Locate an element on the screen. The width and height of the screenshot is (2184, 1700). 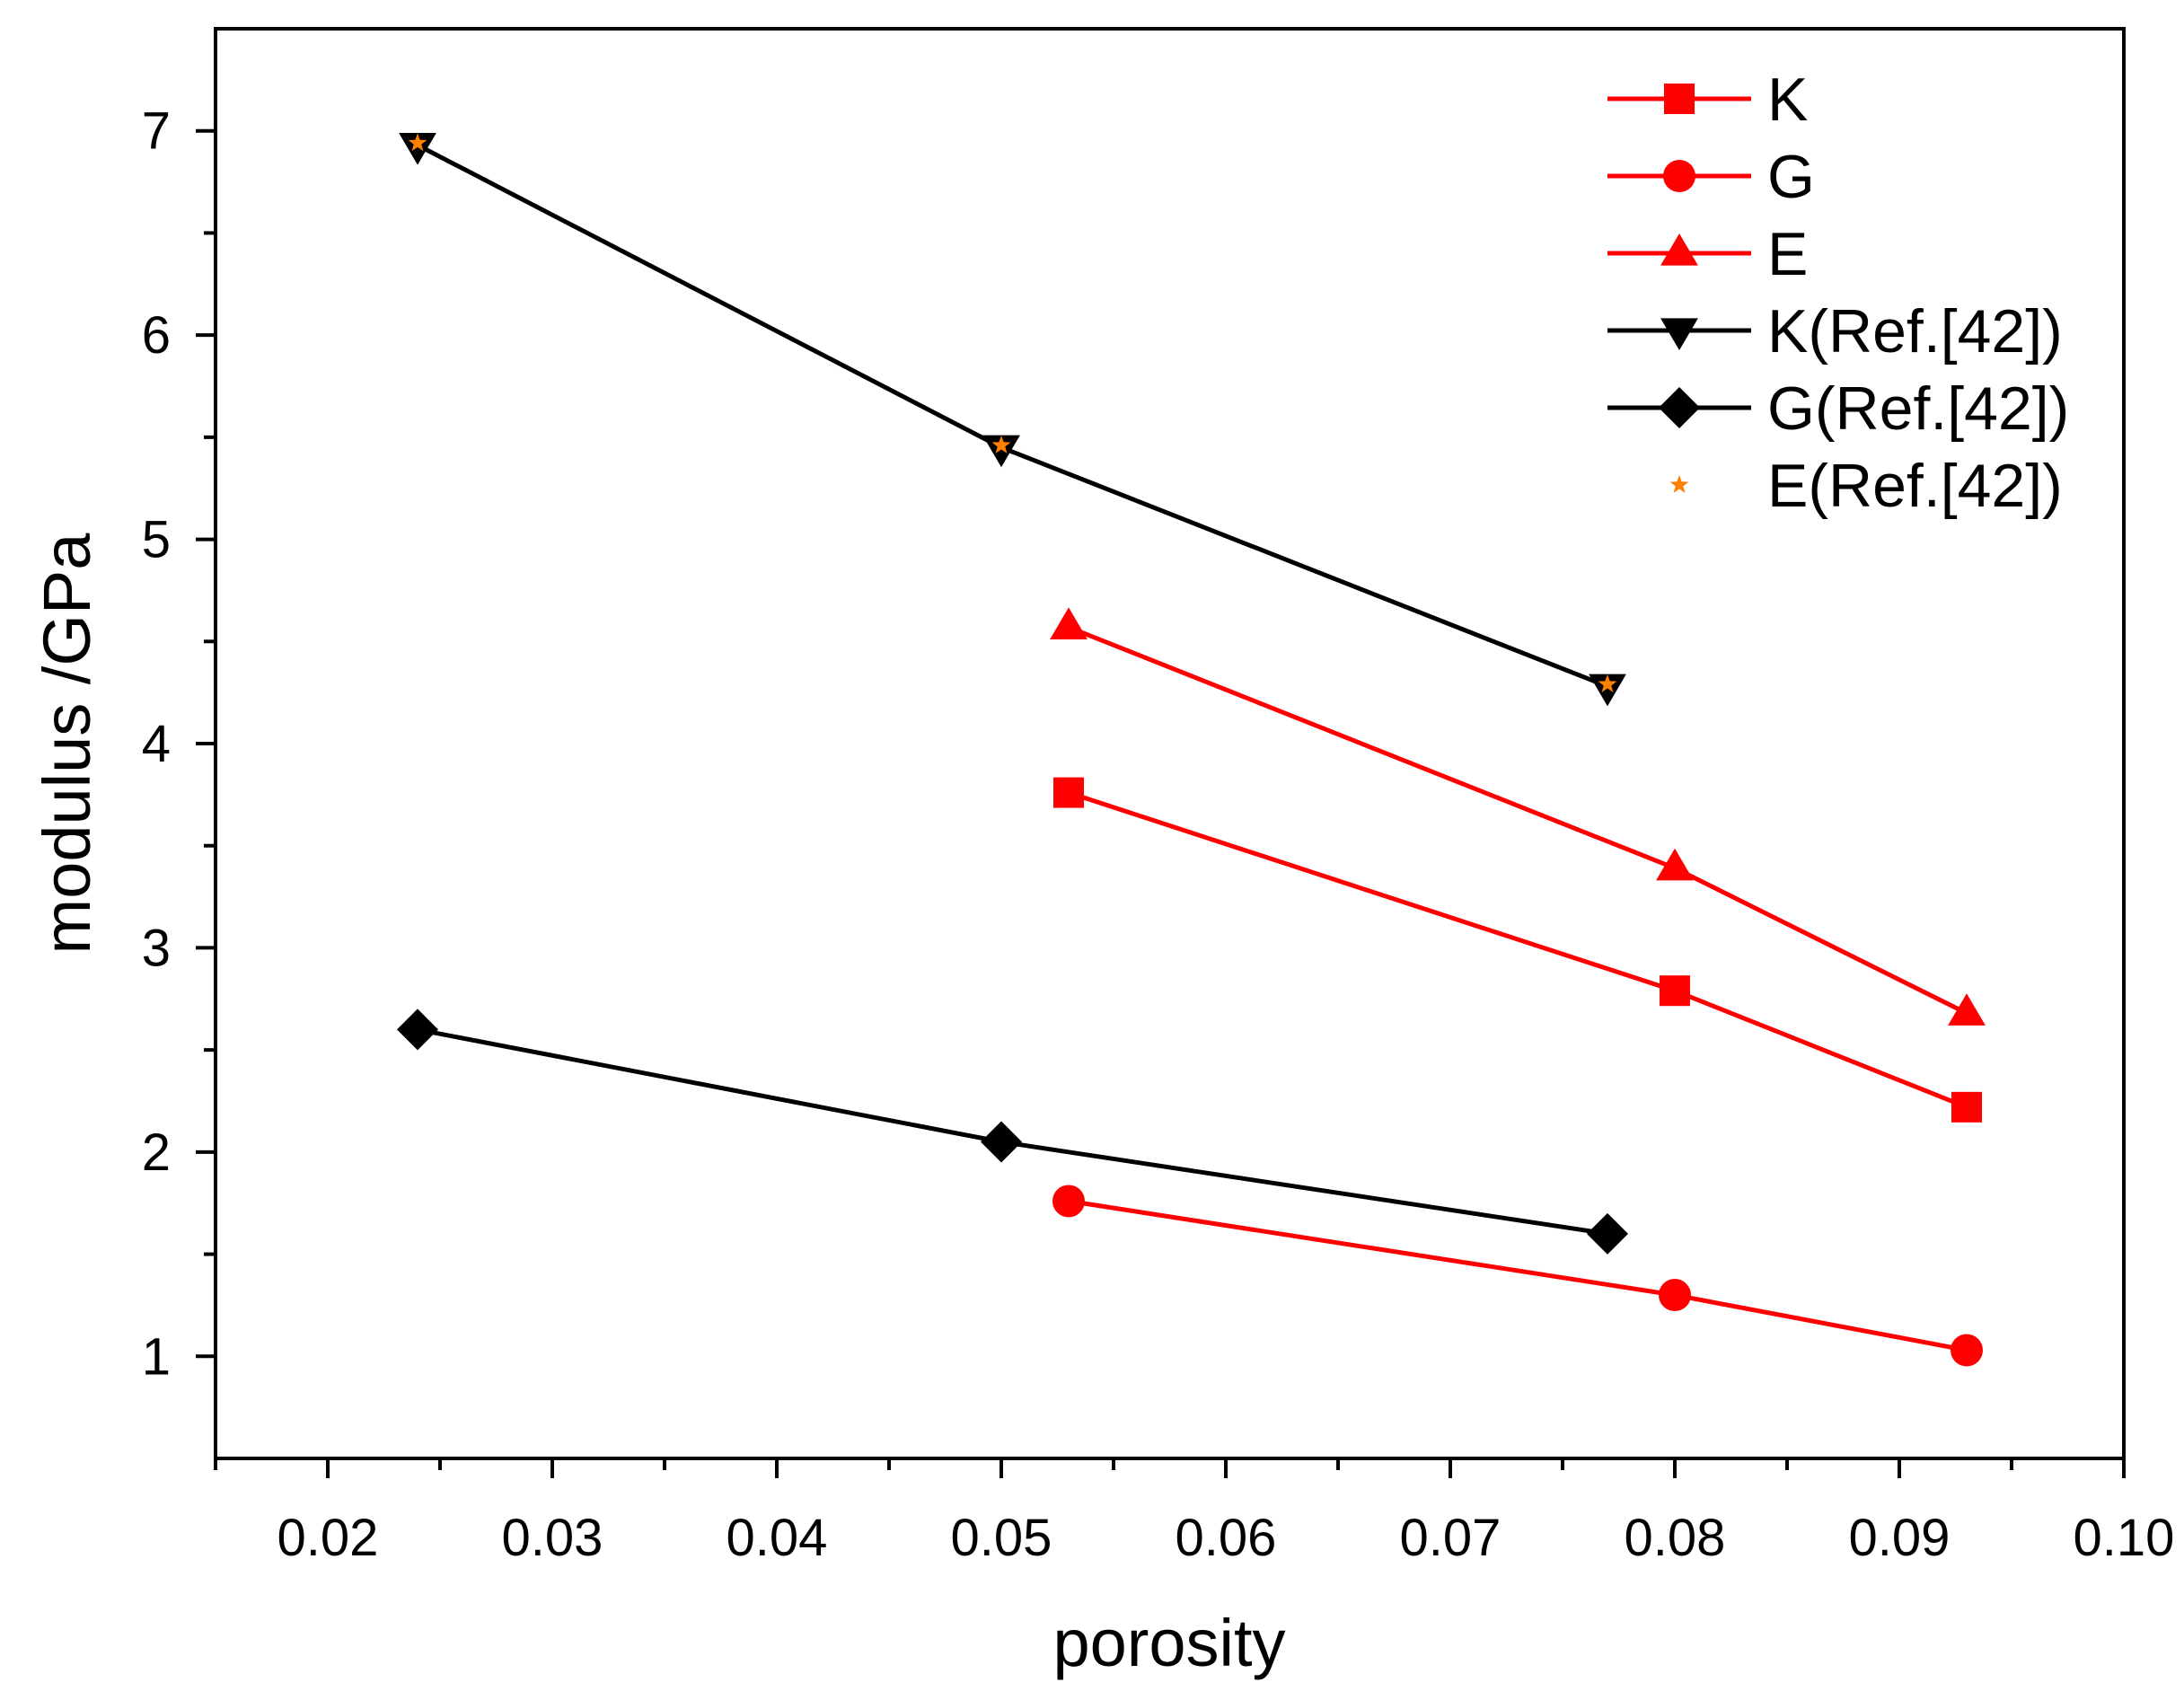
x-tick-label: 0.03 is located at coordinates (552, 1538).